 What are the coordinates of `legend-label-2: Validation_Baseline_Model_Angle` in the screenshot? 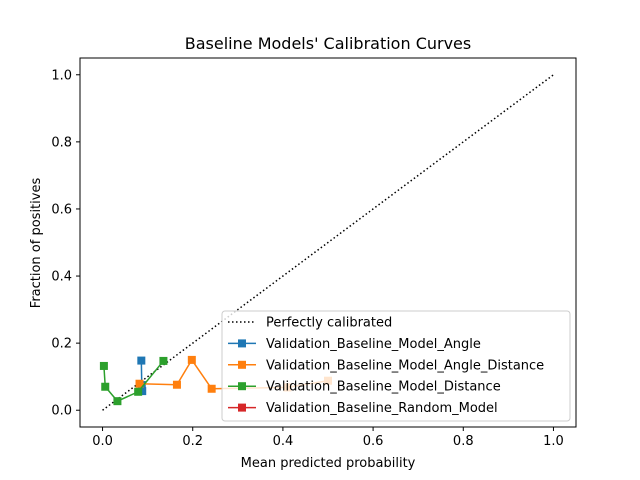 It's located at (373, 344).